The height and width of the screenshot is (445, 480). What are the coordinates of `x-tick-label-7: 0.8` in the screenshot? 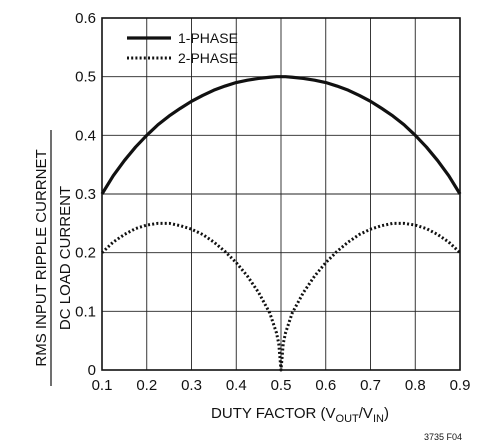 It's located at (415, 385).